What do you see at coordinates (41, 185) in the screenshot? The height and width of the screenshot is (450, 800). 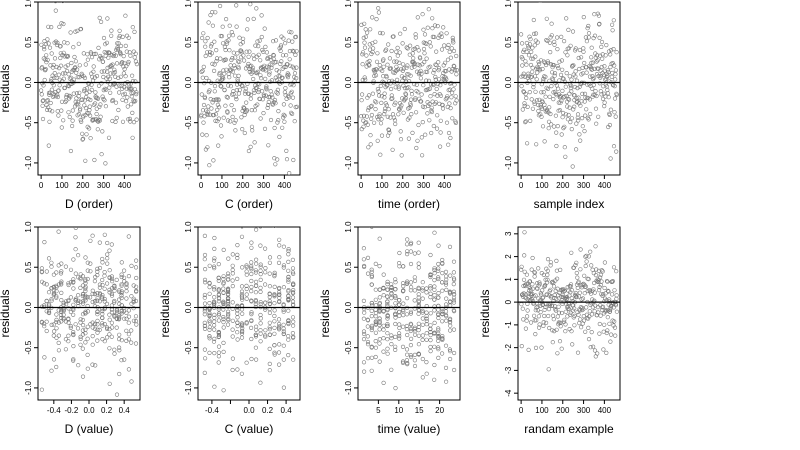 I see `x-tick-label: 0` at bounding box center [41, 185].